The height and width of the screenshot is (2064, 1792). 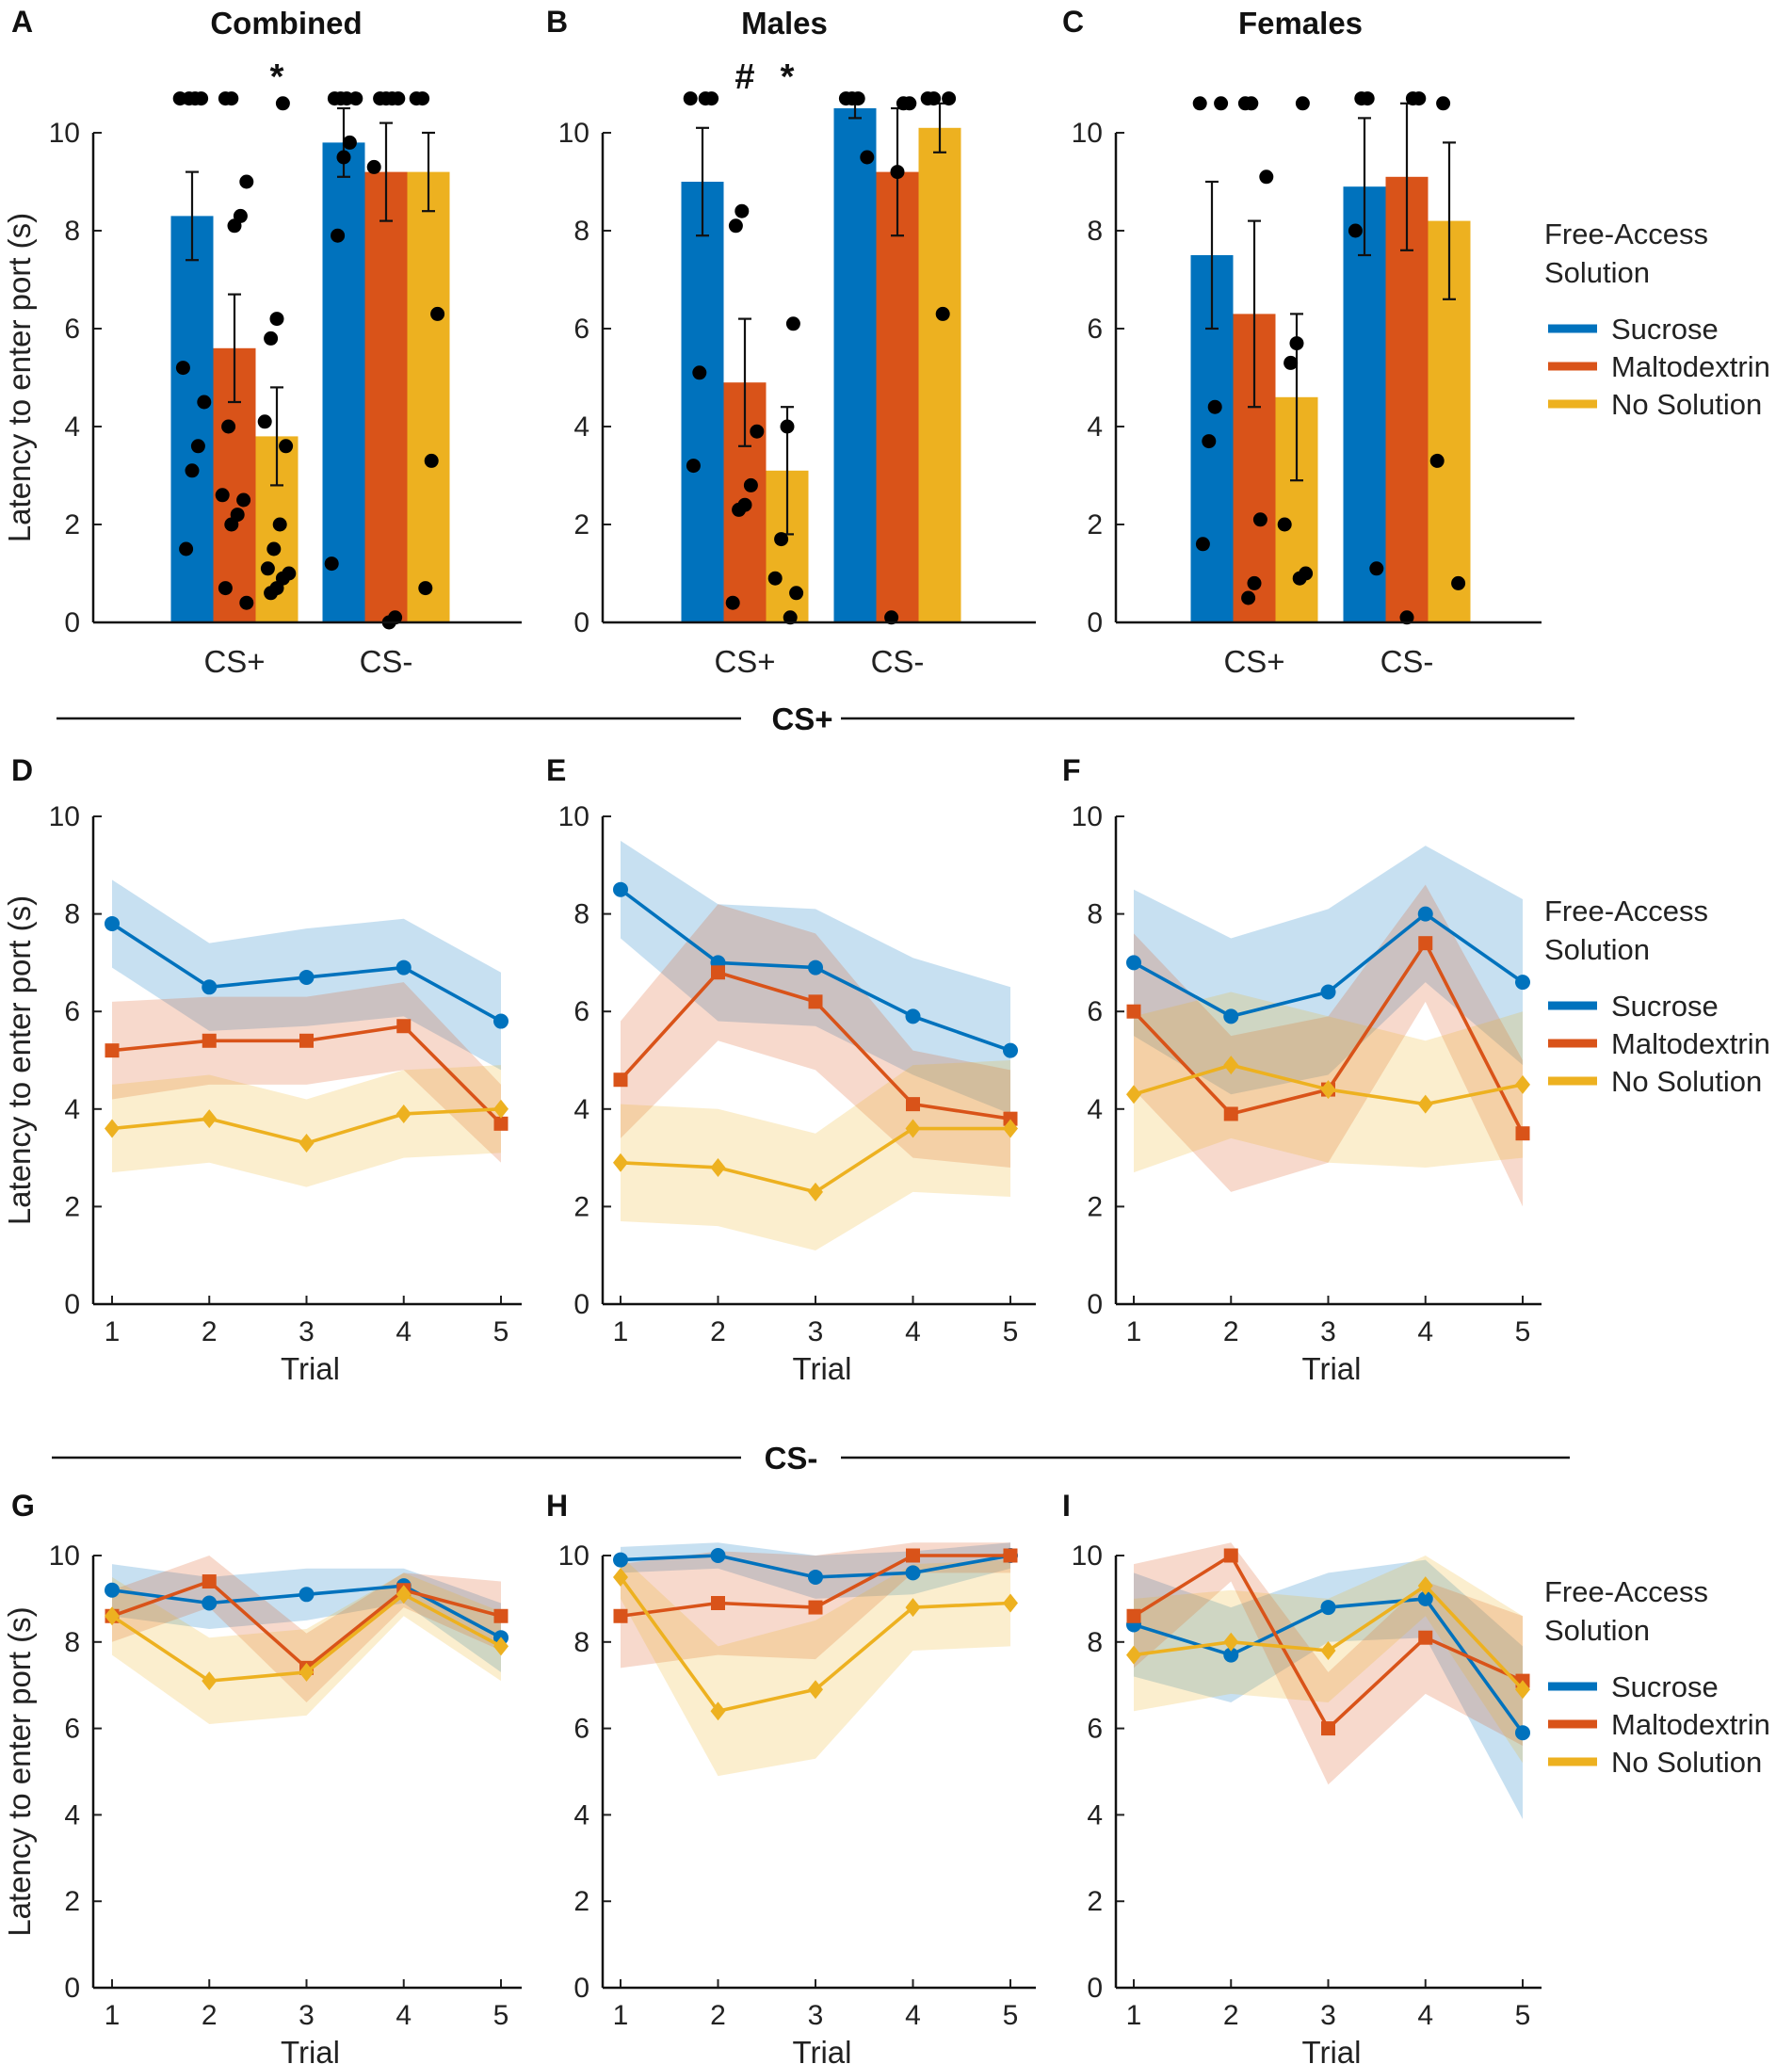 I want to click on panel-title: Males, so click(x=784, y=23).